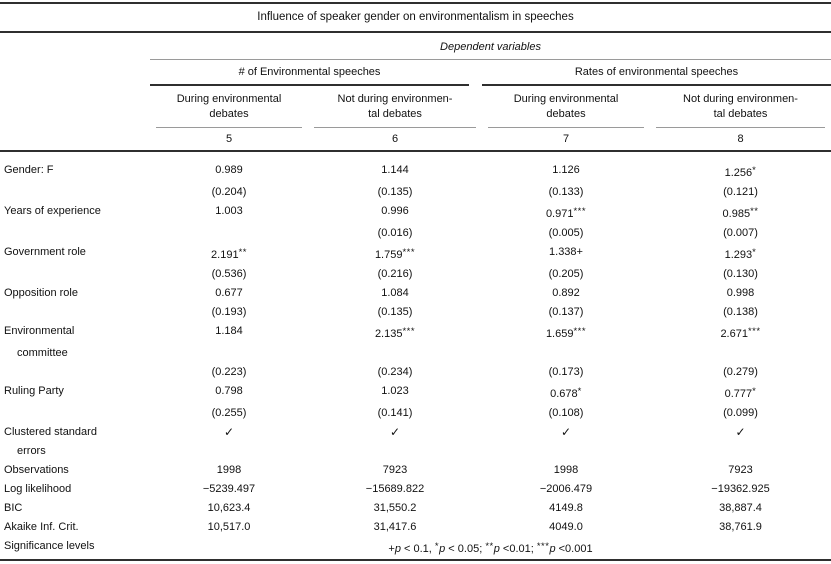 Image resolution: width=831 pixels, height=564 pixels. I want to click on cell-value: 0.678*, so click(566, 393).